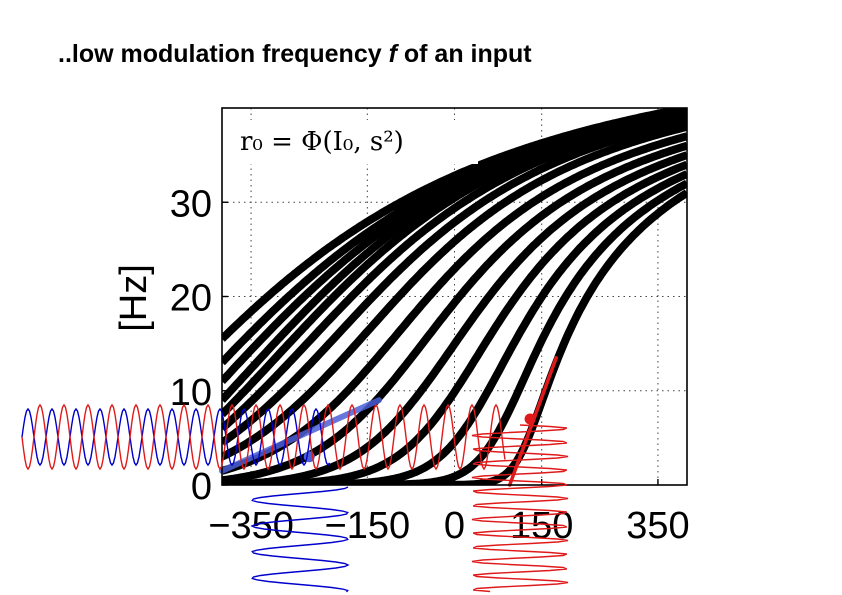 This screenshot has width=842, height=595. What do you see at coordinates (134, 298) in the screenshot?
I see `y-axis-label: [Hz]` at bounding box center [134, 298].